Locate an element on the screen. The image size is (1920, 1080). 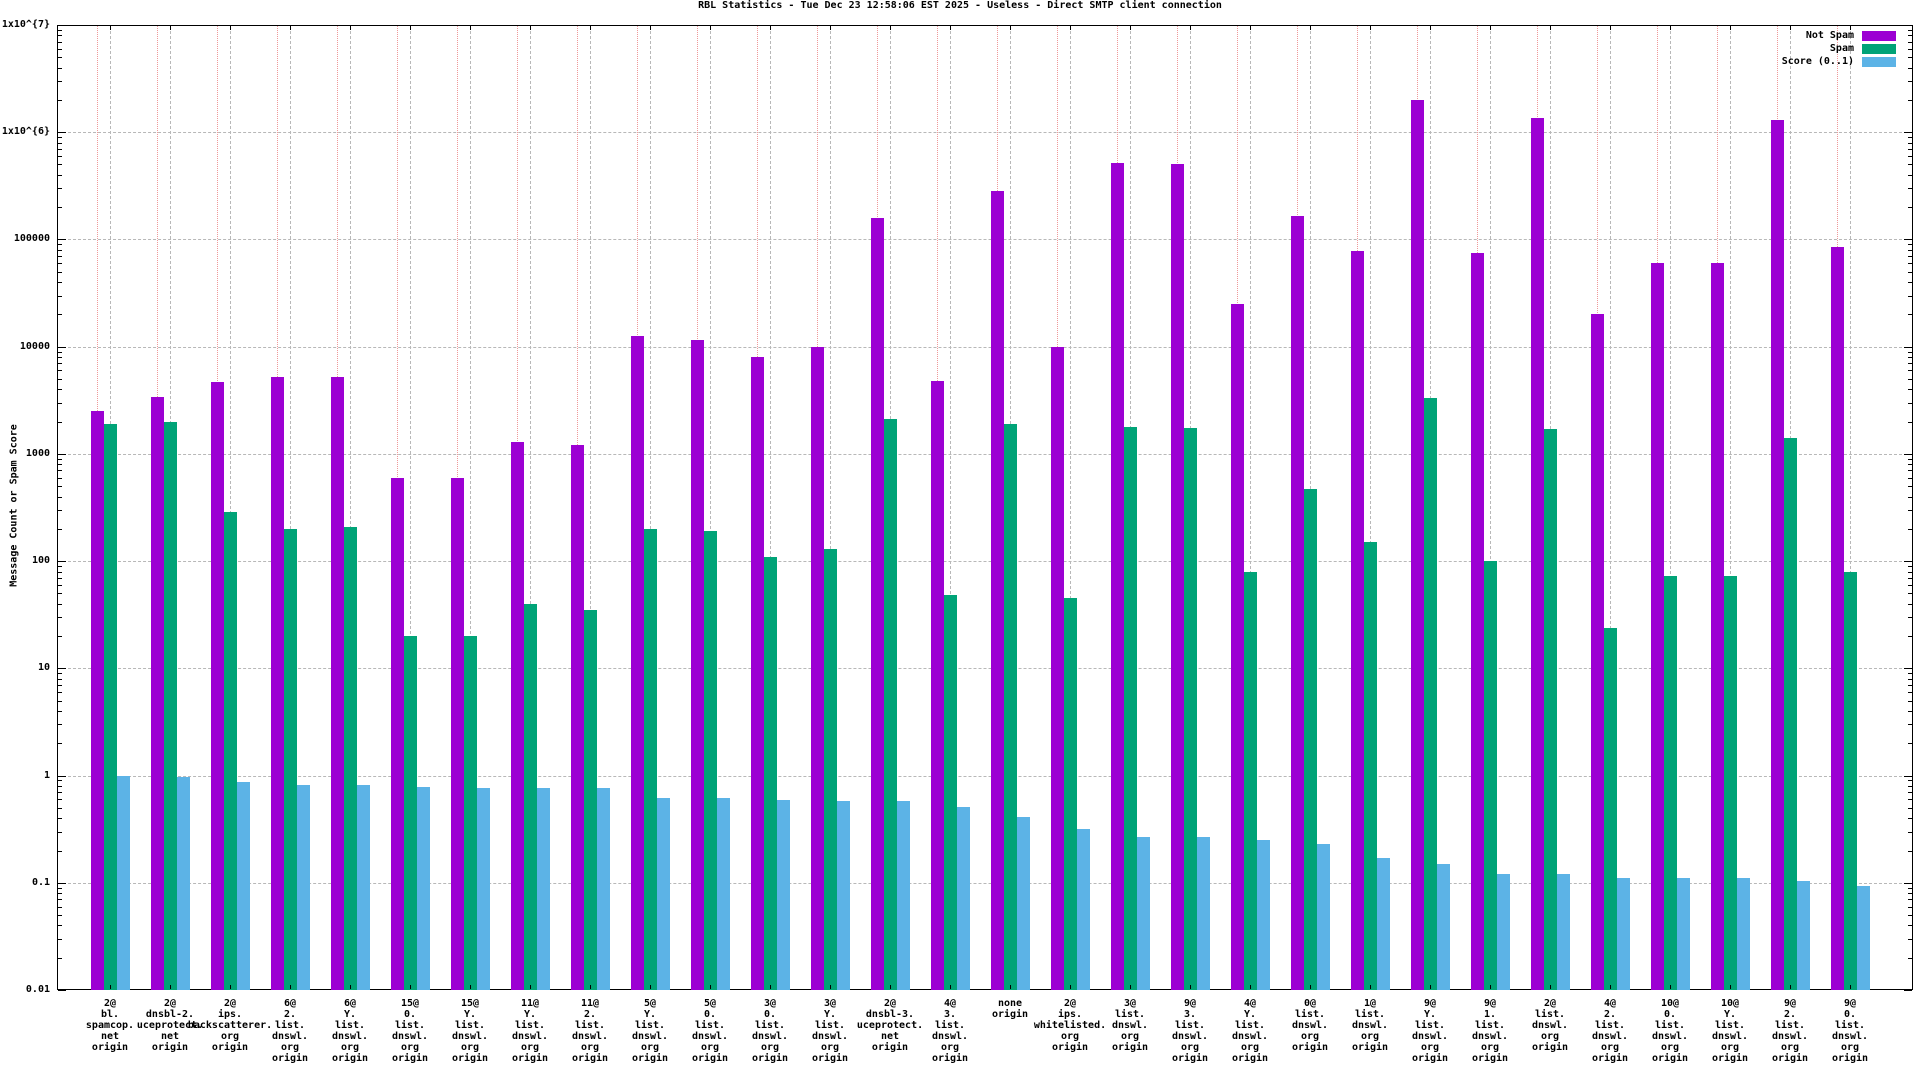
y-tick-label: 0.1 is located at coordinates (40, 882).